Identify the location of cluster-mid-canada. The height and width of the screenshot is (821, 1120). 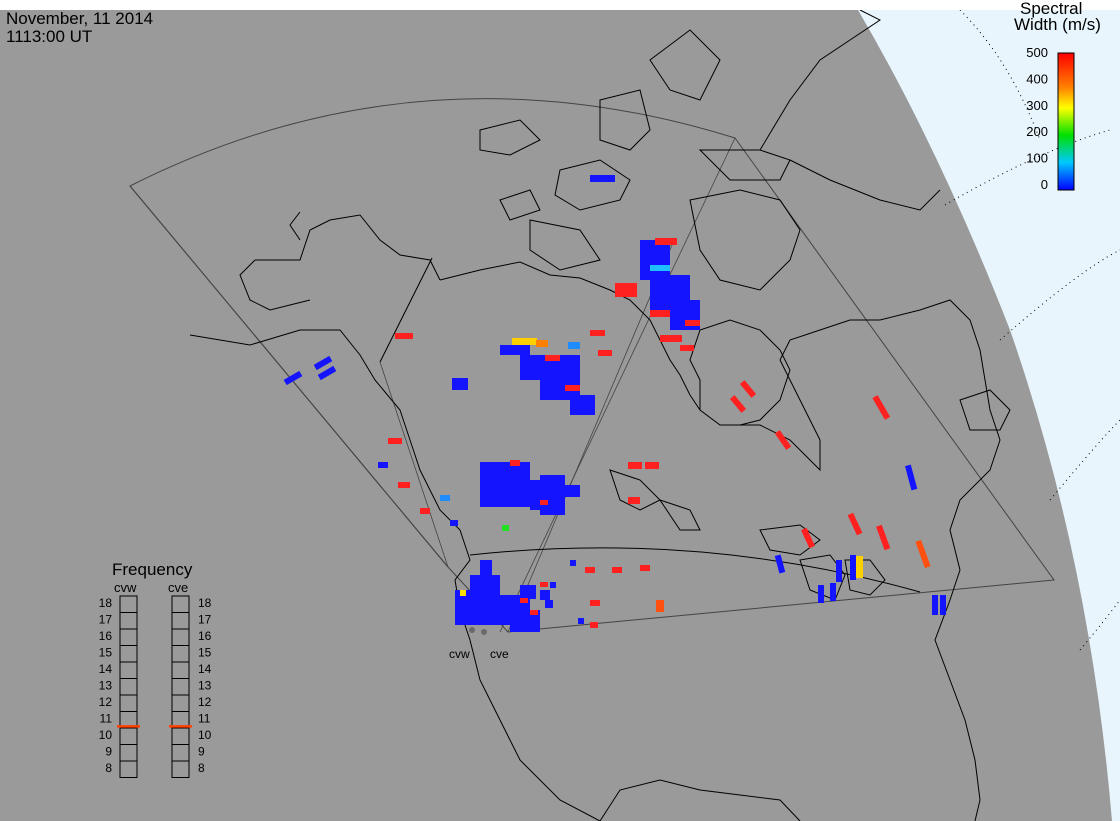
(516, 446).